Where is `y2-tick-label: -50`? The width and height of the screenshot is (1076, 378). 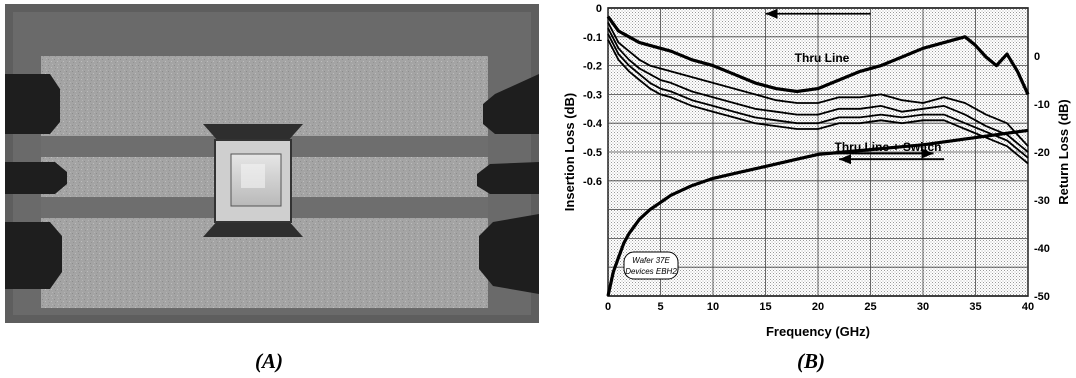 y2-tick-label: -50 is located at coordinates (1042, 297).